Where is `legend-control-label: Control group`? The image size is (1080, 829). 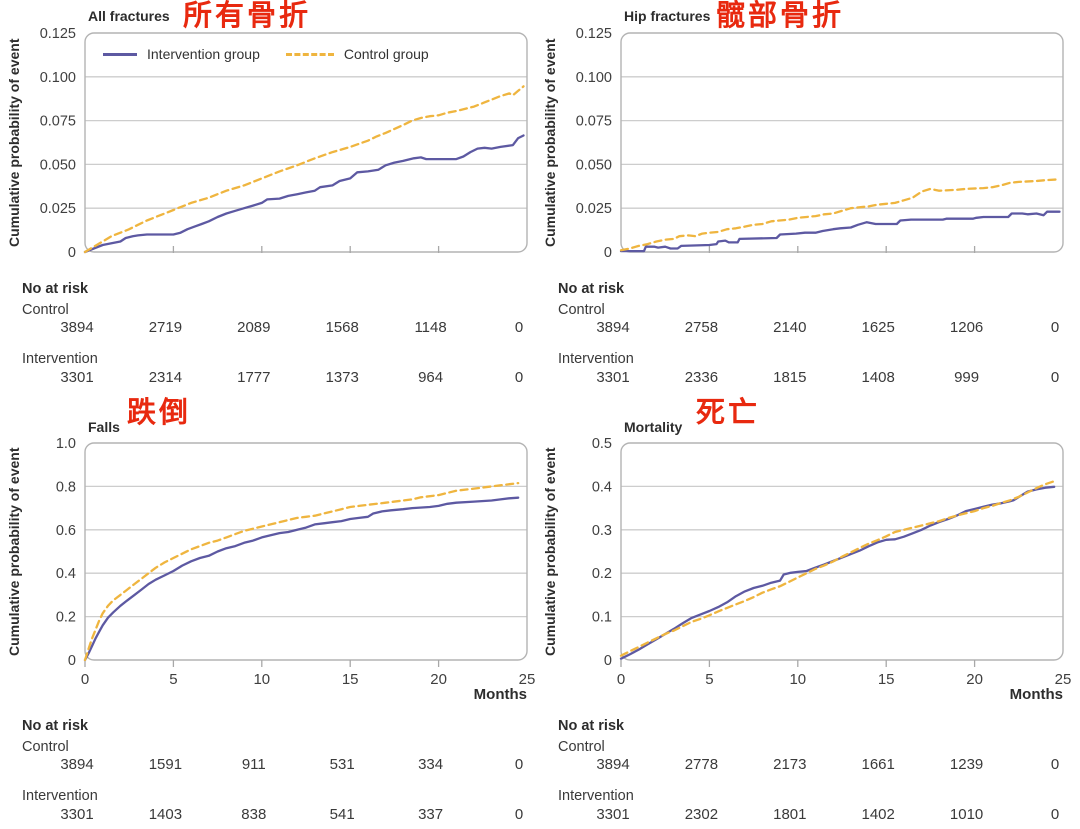 legend-control-label: Control group is located at coordinates (386, 54).